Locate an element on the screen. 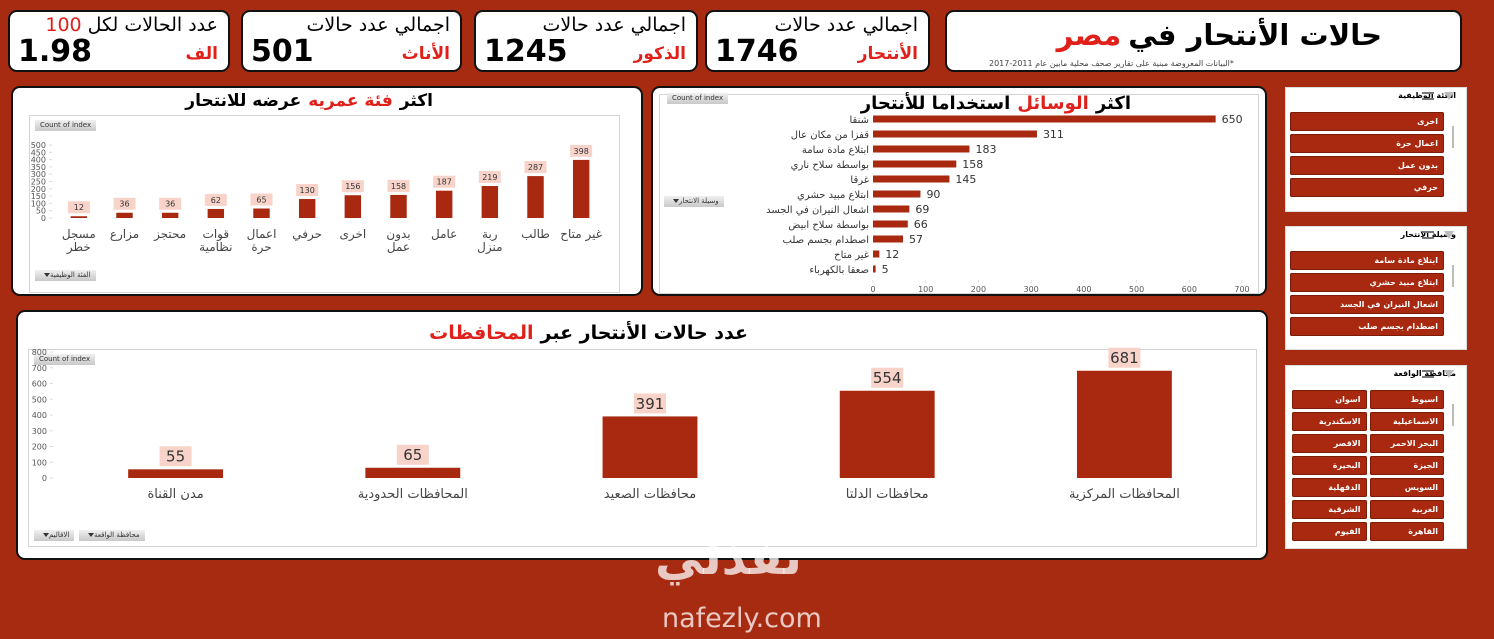 This screenshot has width=1494, height=639. x-tick-label: بدون عمل is located at coordinates (398, 240).